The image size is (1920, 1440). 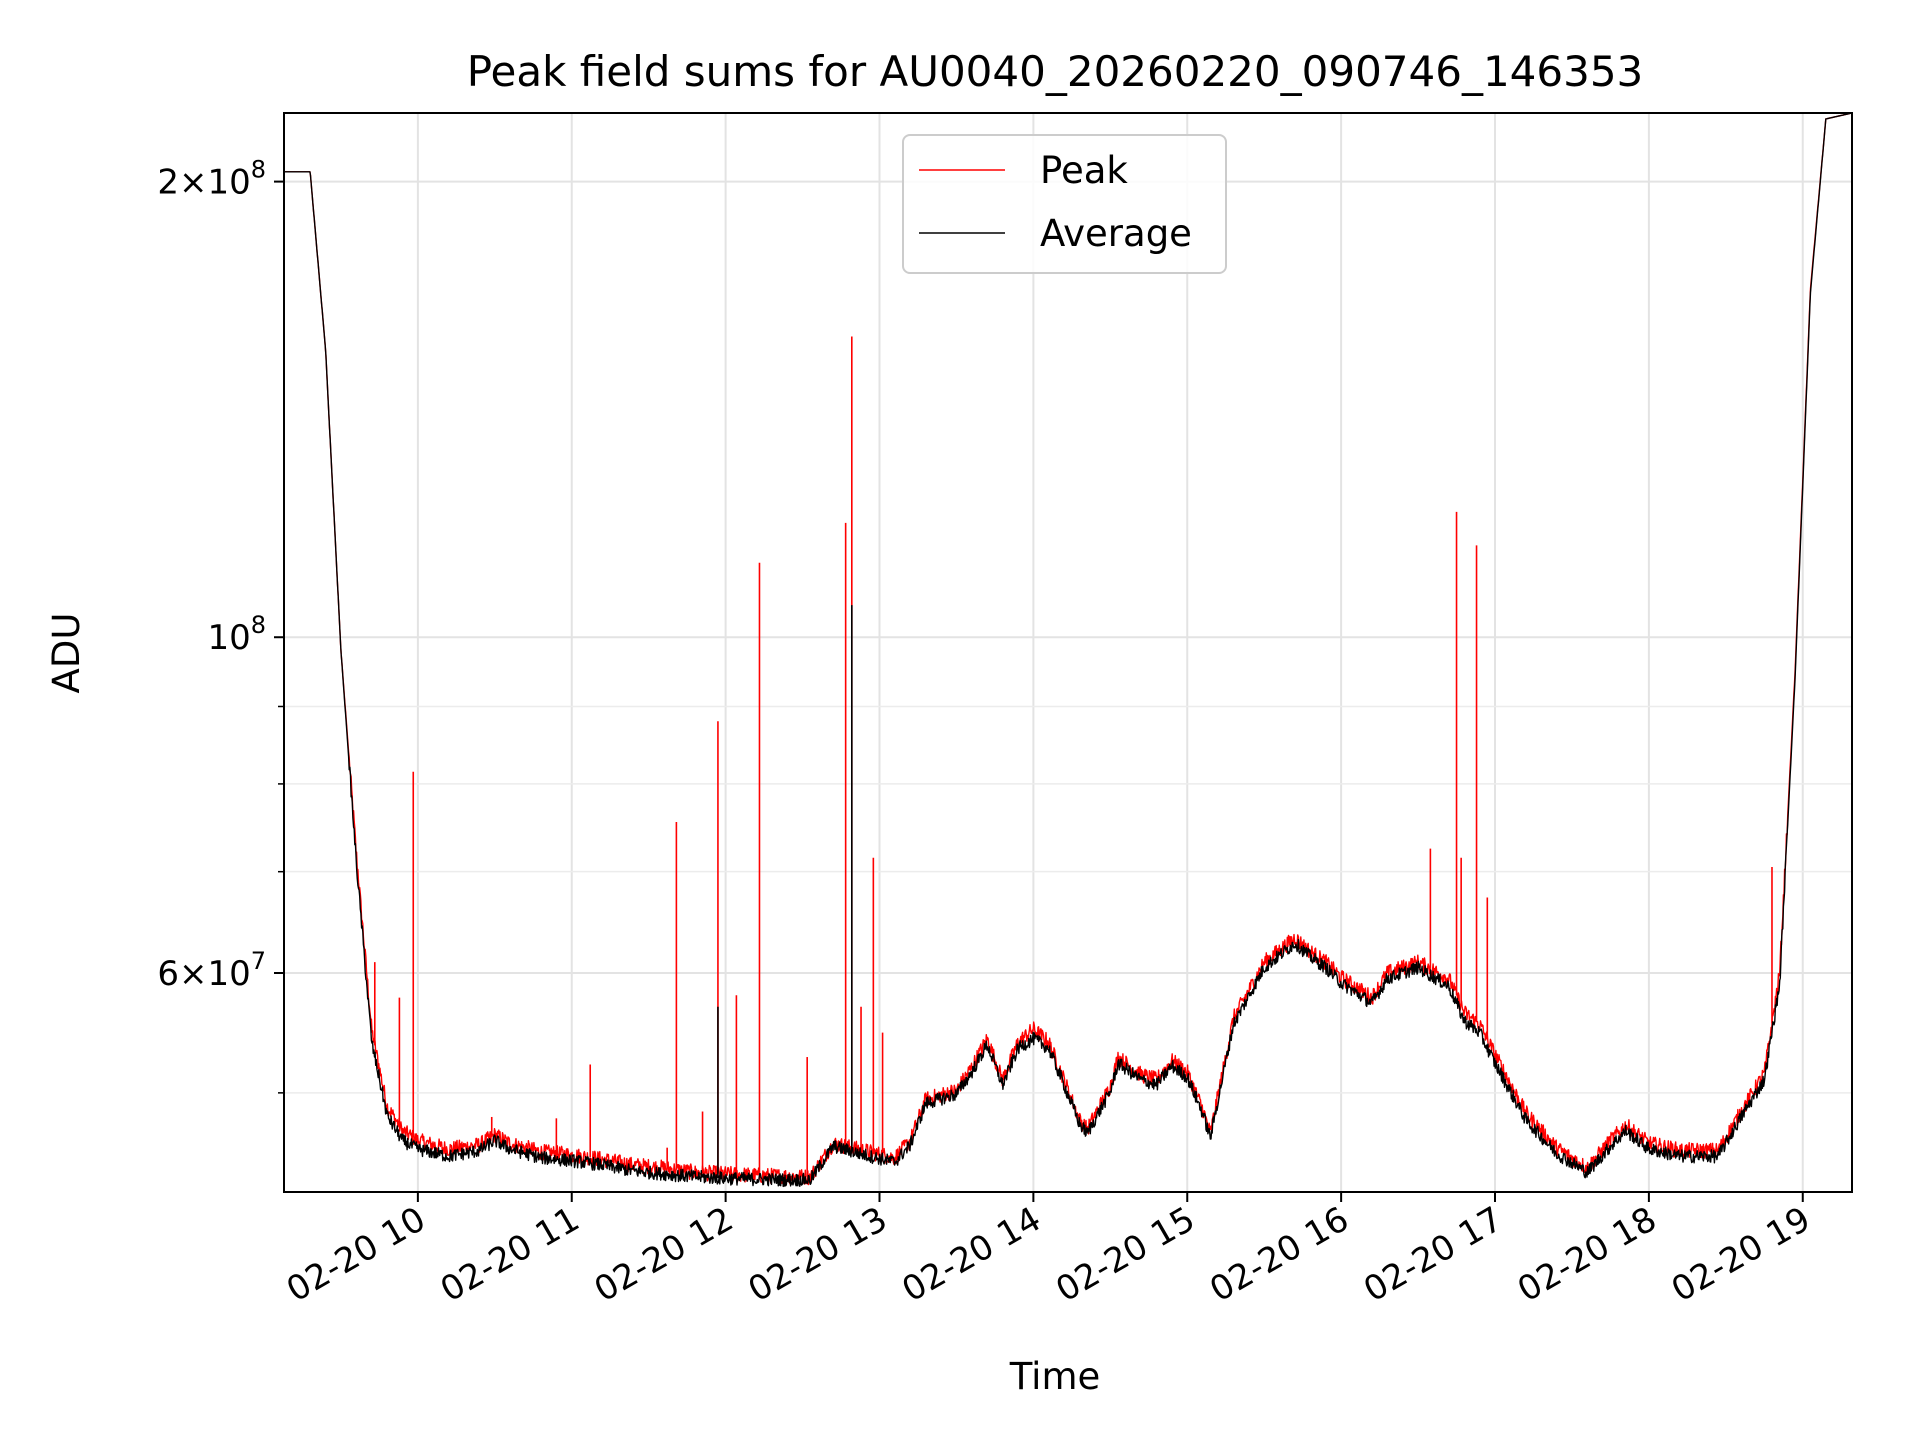 What do you see at coordinates (211, 970) in the screenshot?
I see `y-tick-label: 6×107` at bounding box center [211, 970].